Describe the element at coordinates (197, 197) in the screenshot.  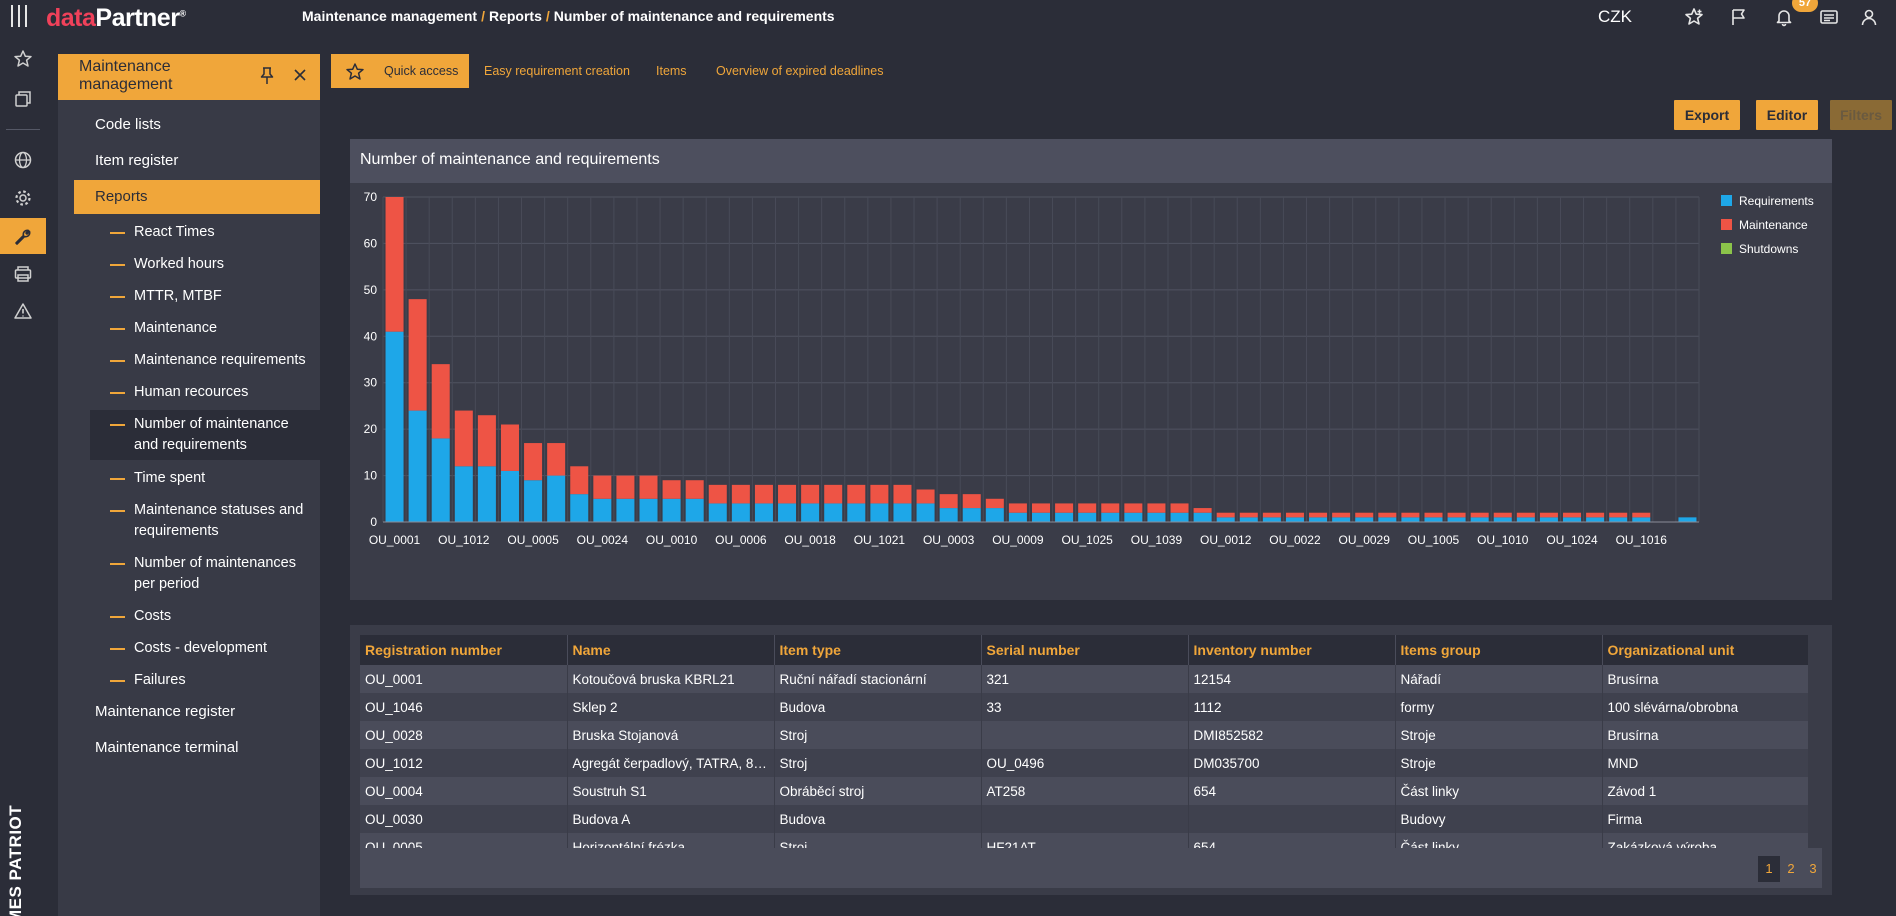
I see `sidebar-item-reports: Reports` at that location.